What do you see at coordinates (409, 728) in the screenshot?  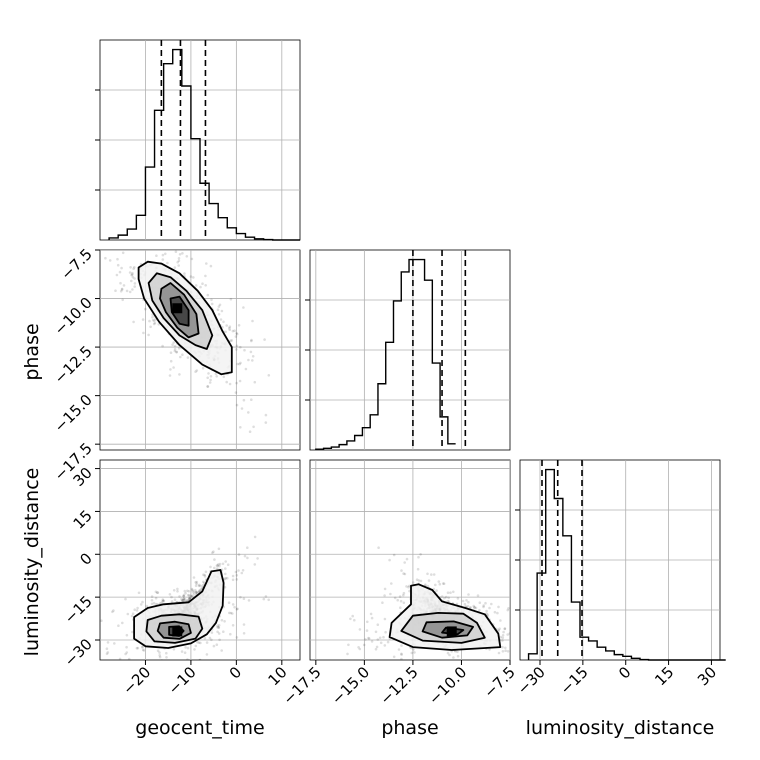 I see `x-axis-label-phase: phase` at bounding box center [409, 728].